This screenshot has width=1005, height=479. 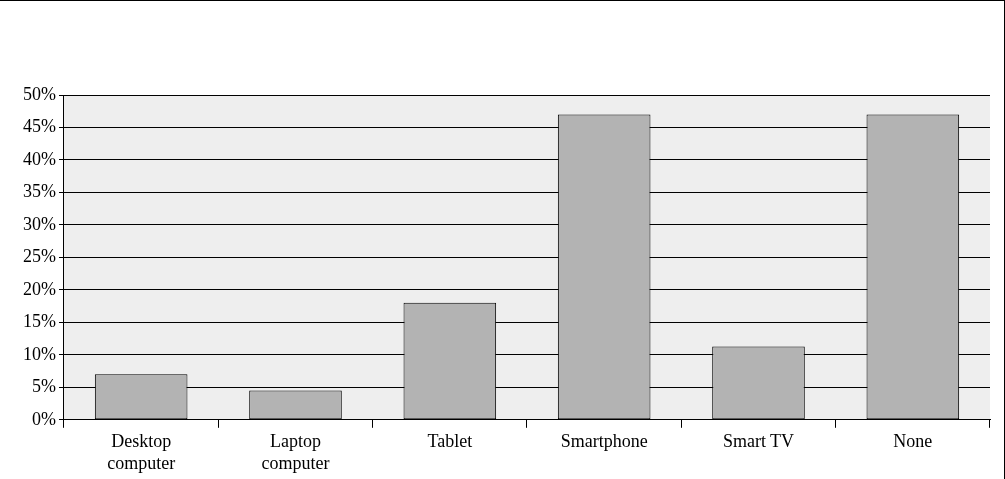 I want to click on x-tick-label: Laptop computer, so click(x=295, y=452).